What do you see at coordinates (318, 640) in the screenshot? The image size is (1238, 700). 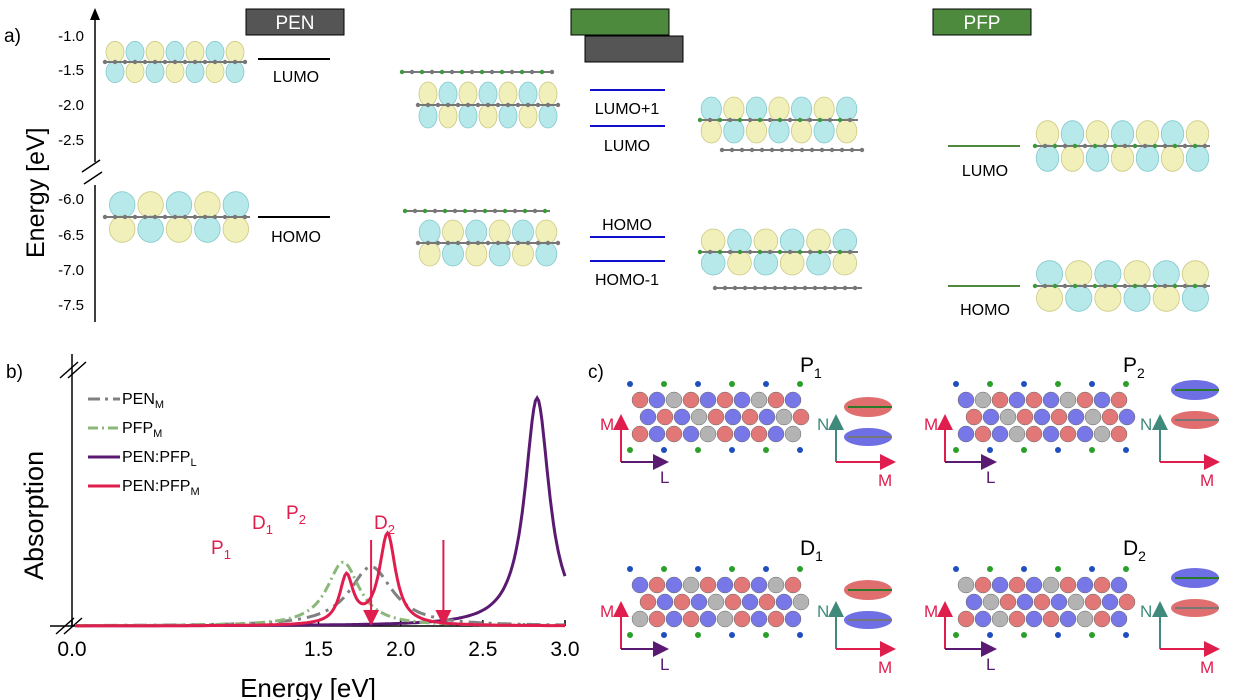 I see `x-ticks: 0.0 1.5 2.0 2.5 3.0` at bounding box center [318, 640].